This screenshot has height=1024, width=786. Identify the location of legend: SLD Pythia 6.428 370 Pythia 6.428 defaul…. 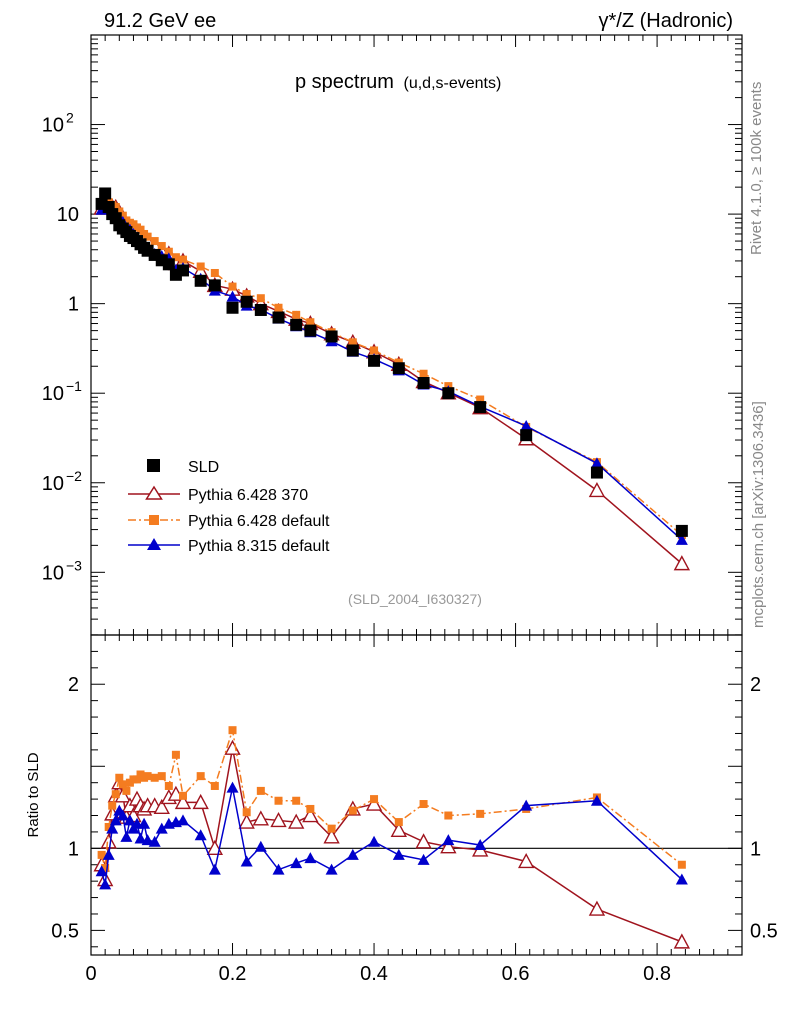
(229, 507).